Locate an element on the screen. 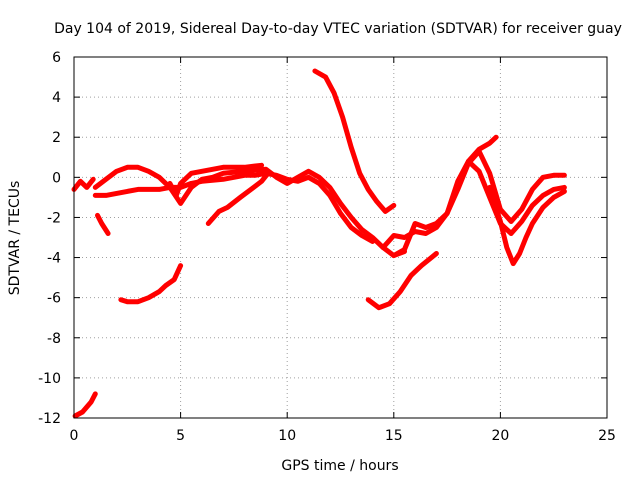 This screenshot has width=640, height=480. x-axis-label: GPS time / hours is located at coordinates (339, 466).